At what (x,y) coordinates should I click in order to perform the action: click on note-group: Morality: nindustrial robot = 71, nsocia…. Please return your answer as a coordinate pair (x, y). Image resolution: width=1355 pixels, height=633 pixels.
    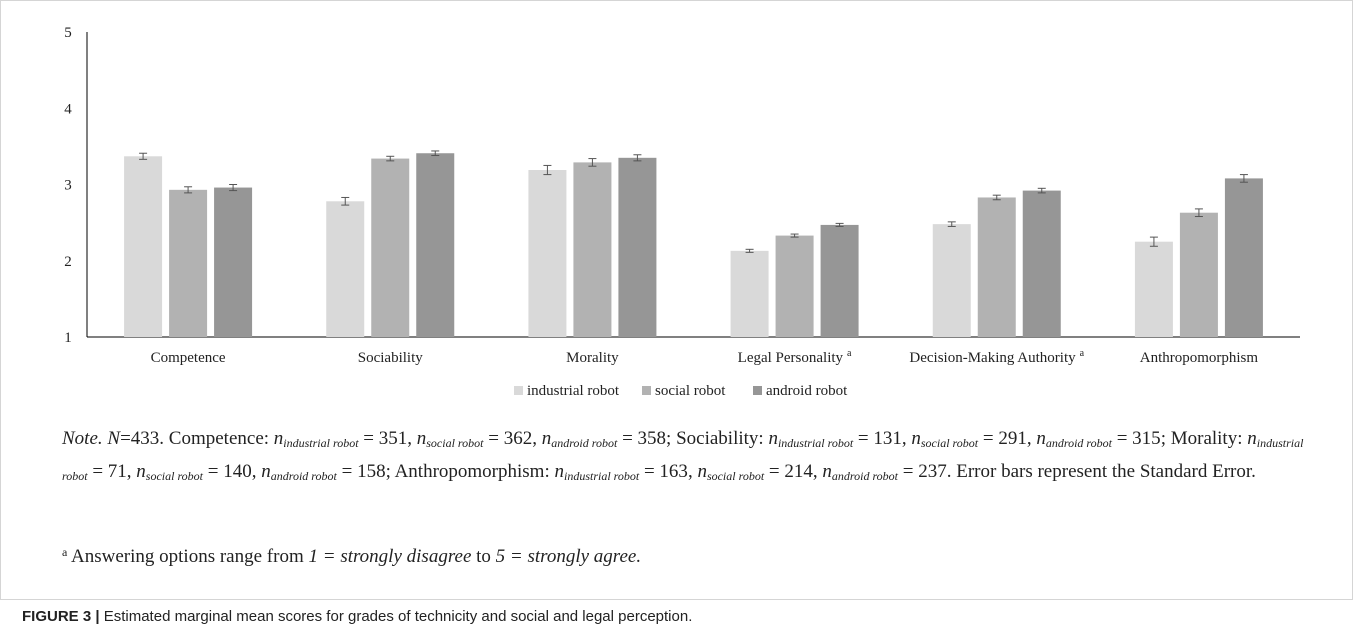
    Looking at the image, I should click on (683, 455).